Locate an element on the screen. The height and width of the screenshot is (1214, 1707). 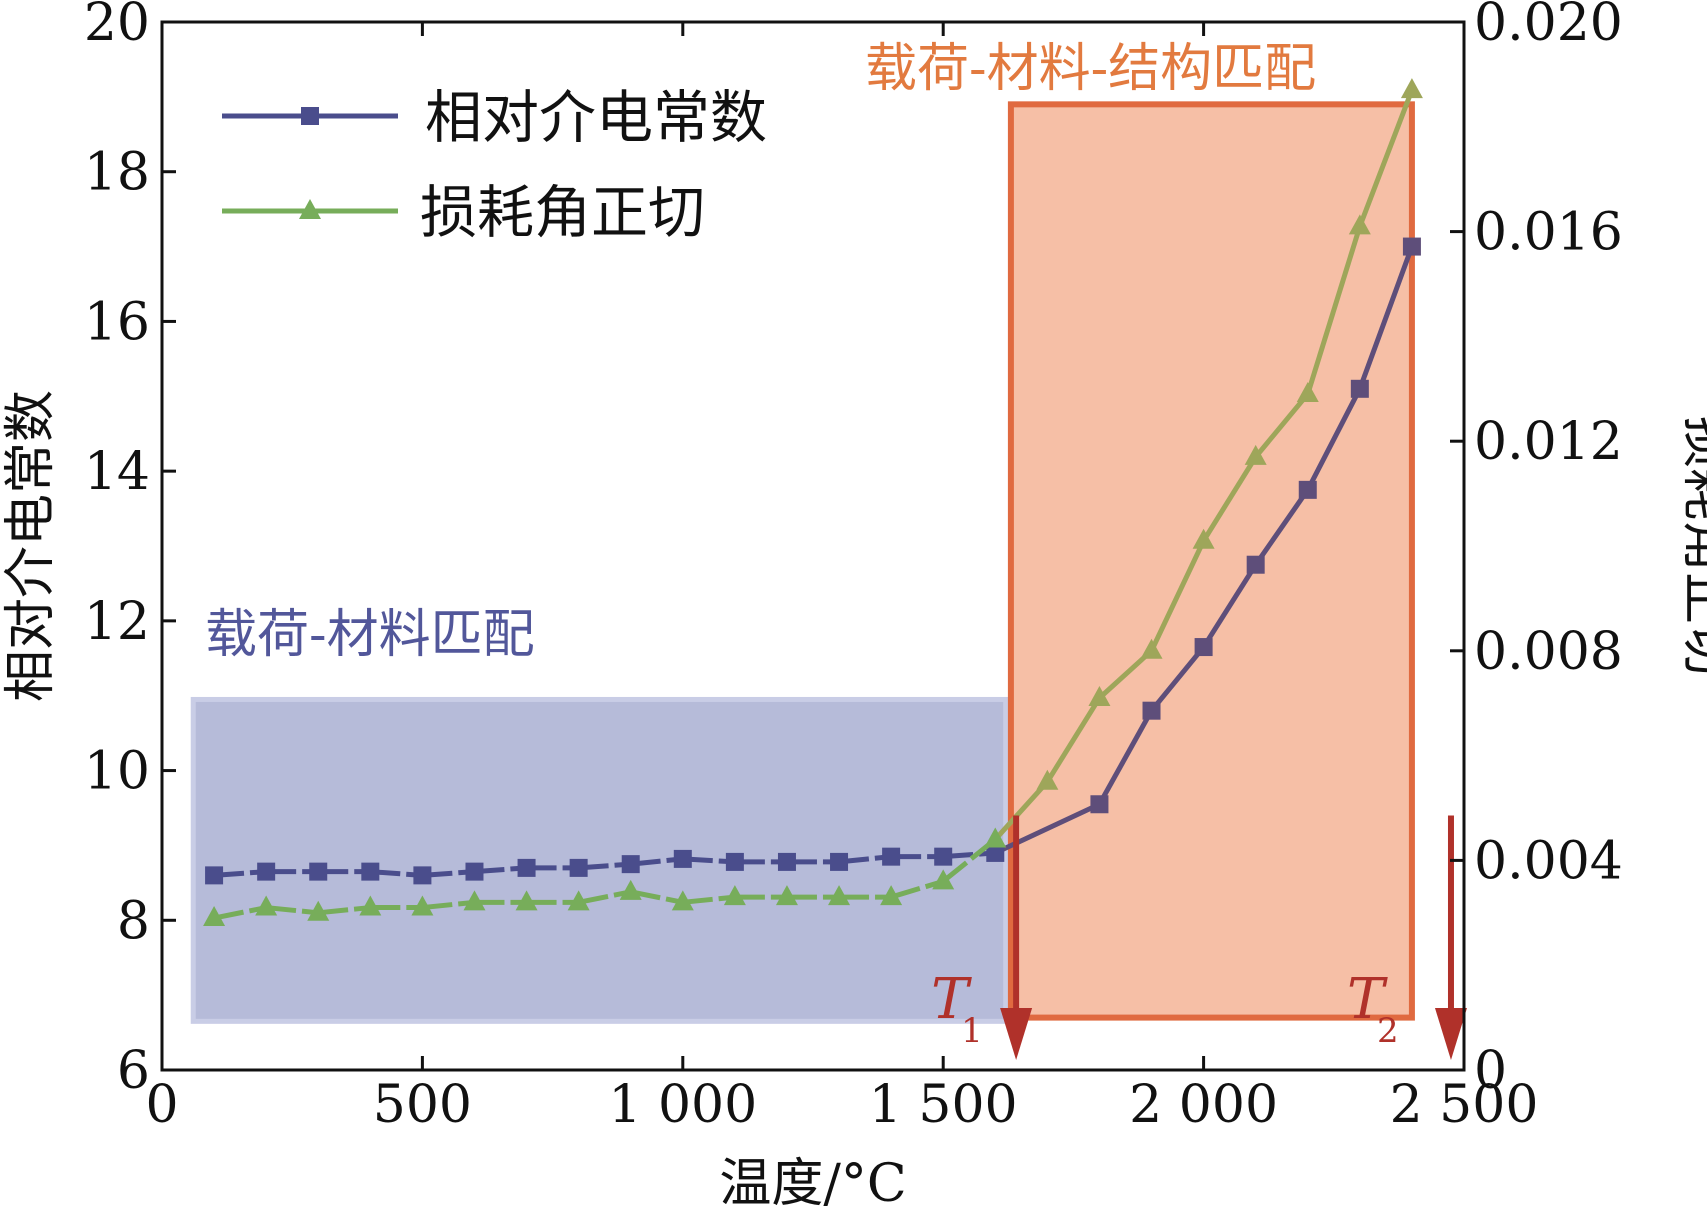
x-tick-label: 1 000 is located at coordinates (682, 1105).